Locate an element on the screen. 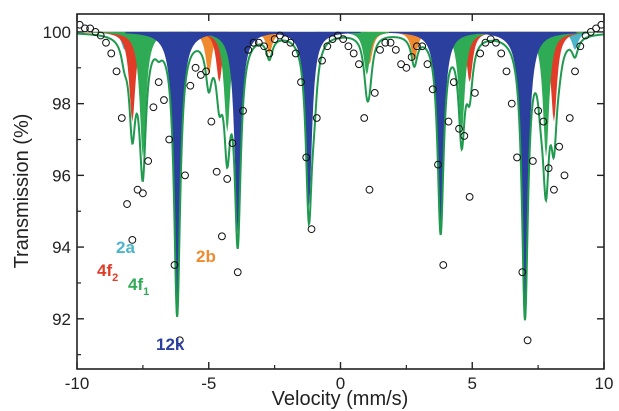 This screenshot has height=411, width=619. y-tick-label: 98 is located at coordinates (61, 104).